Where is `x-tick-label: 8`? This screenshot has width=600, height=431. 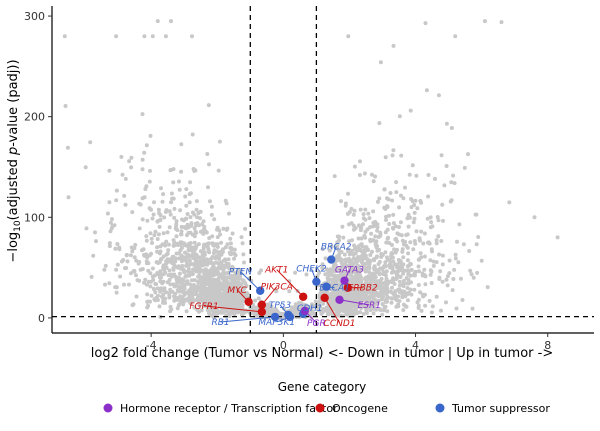
x-tick-label: 8 is located at coordinates (547, 345).